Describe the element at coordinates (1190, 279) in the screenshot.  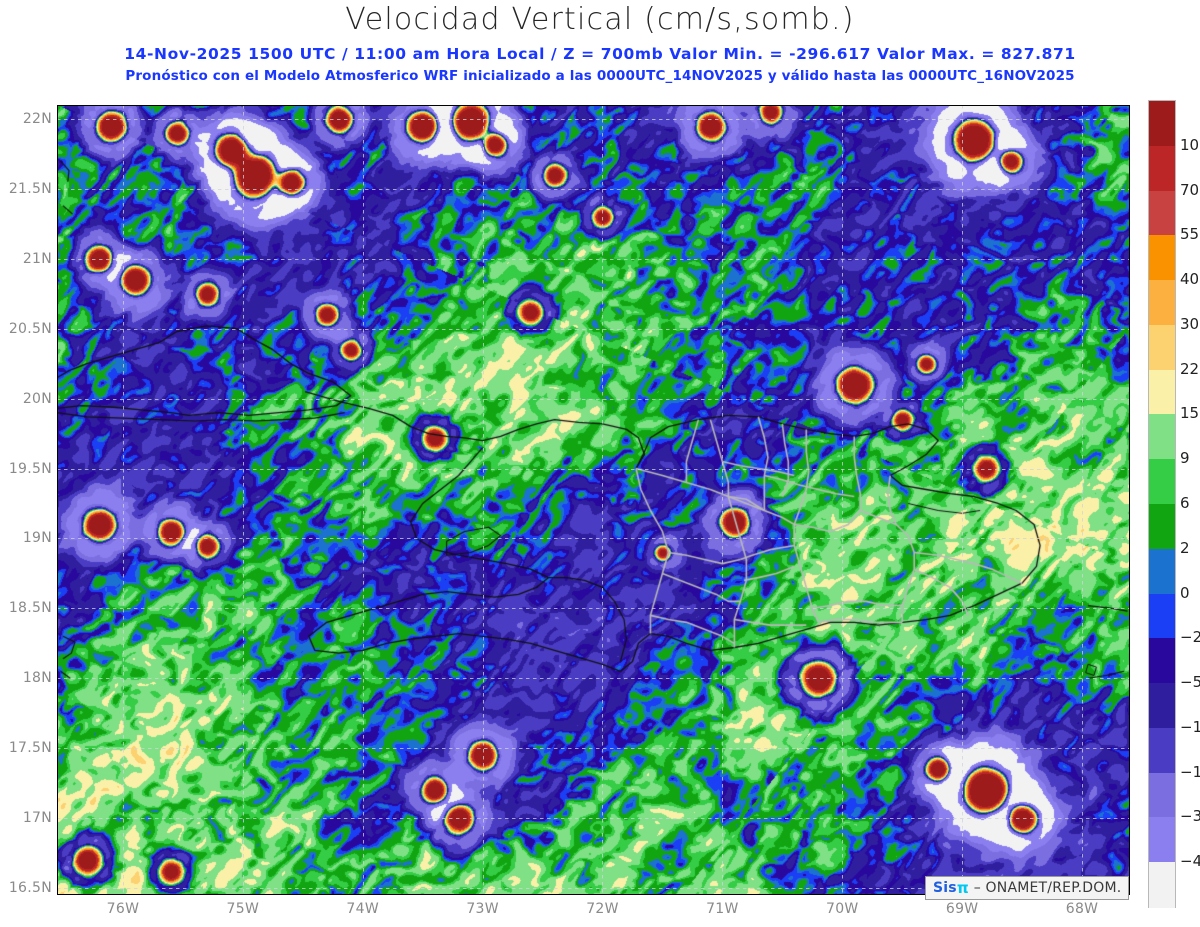
I see `colorbar-tick-label: 40` at that location.